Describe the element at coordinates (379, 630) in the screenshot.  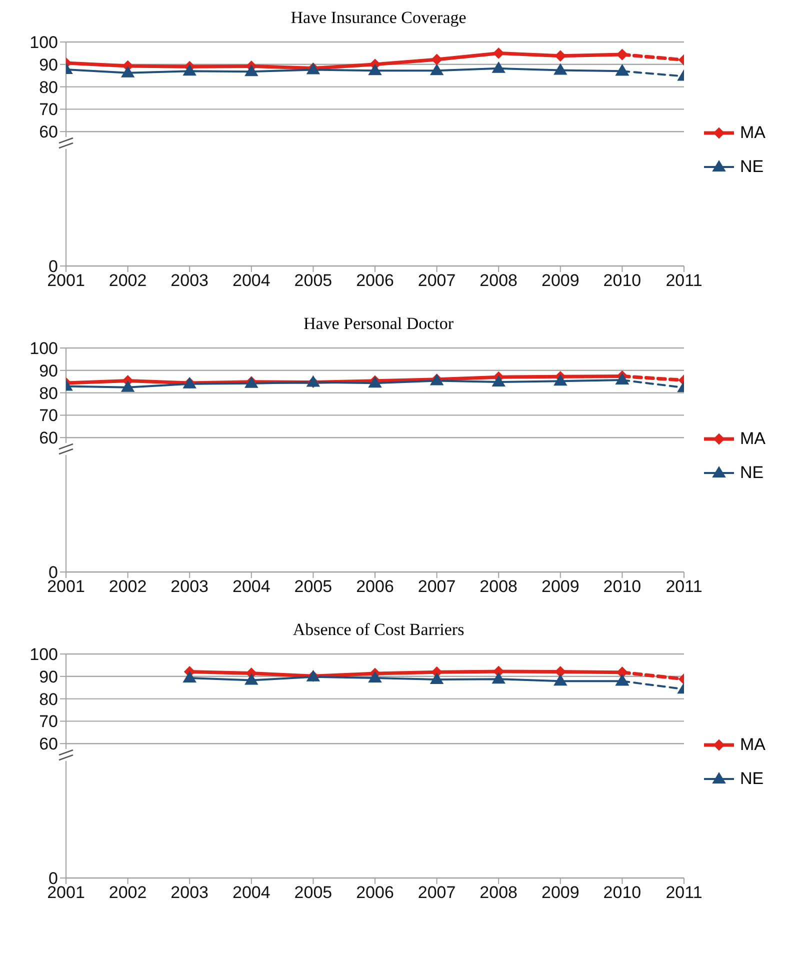
I see `chart-title: Absence of Cost Barriers` at that location.